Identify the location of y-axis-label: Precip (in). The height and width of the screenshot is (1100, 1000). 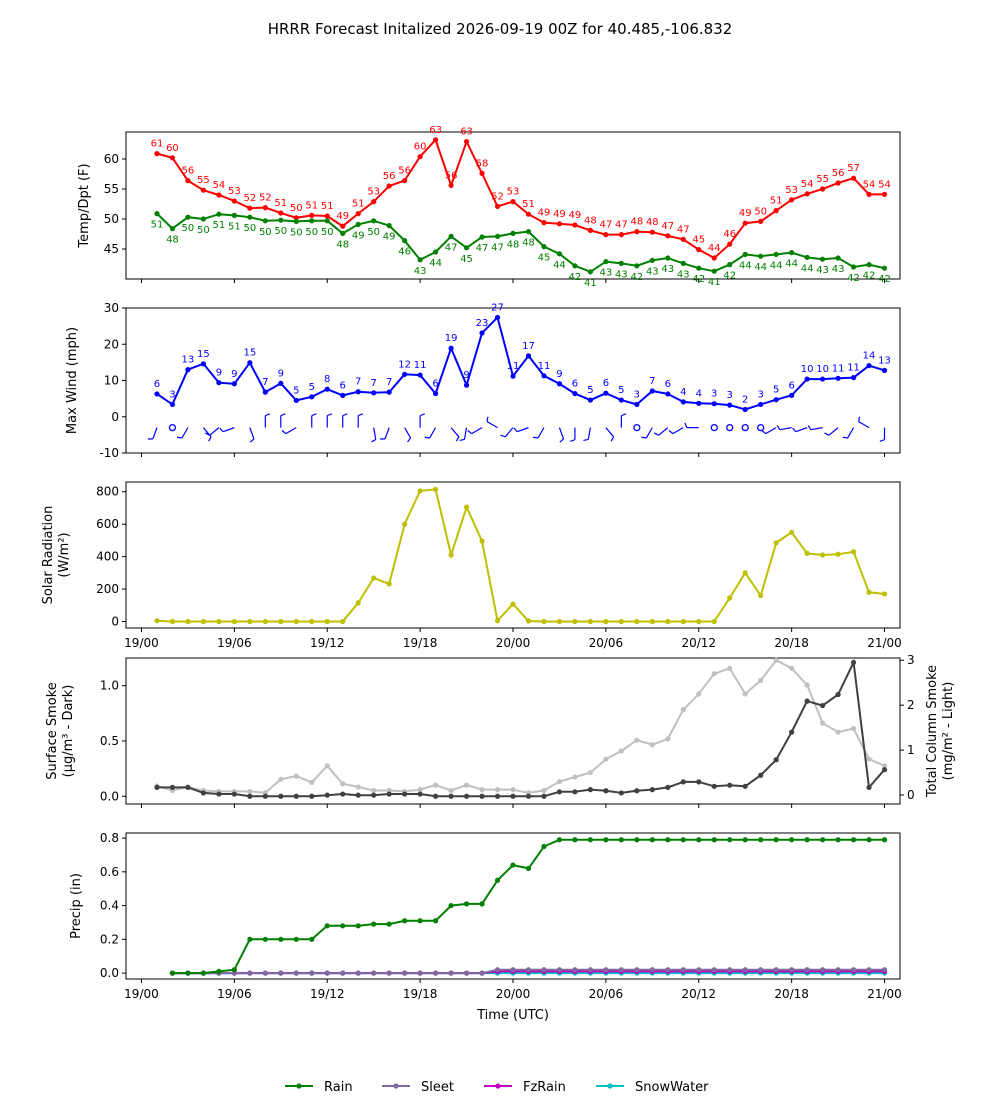
(76, 906).